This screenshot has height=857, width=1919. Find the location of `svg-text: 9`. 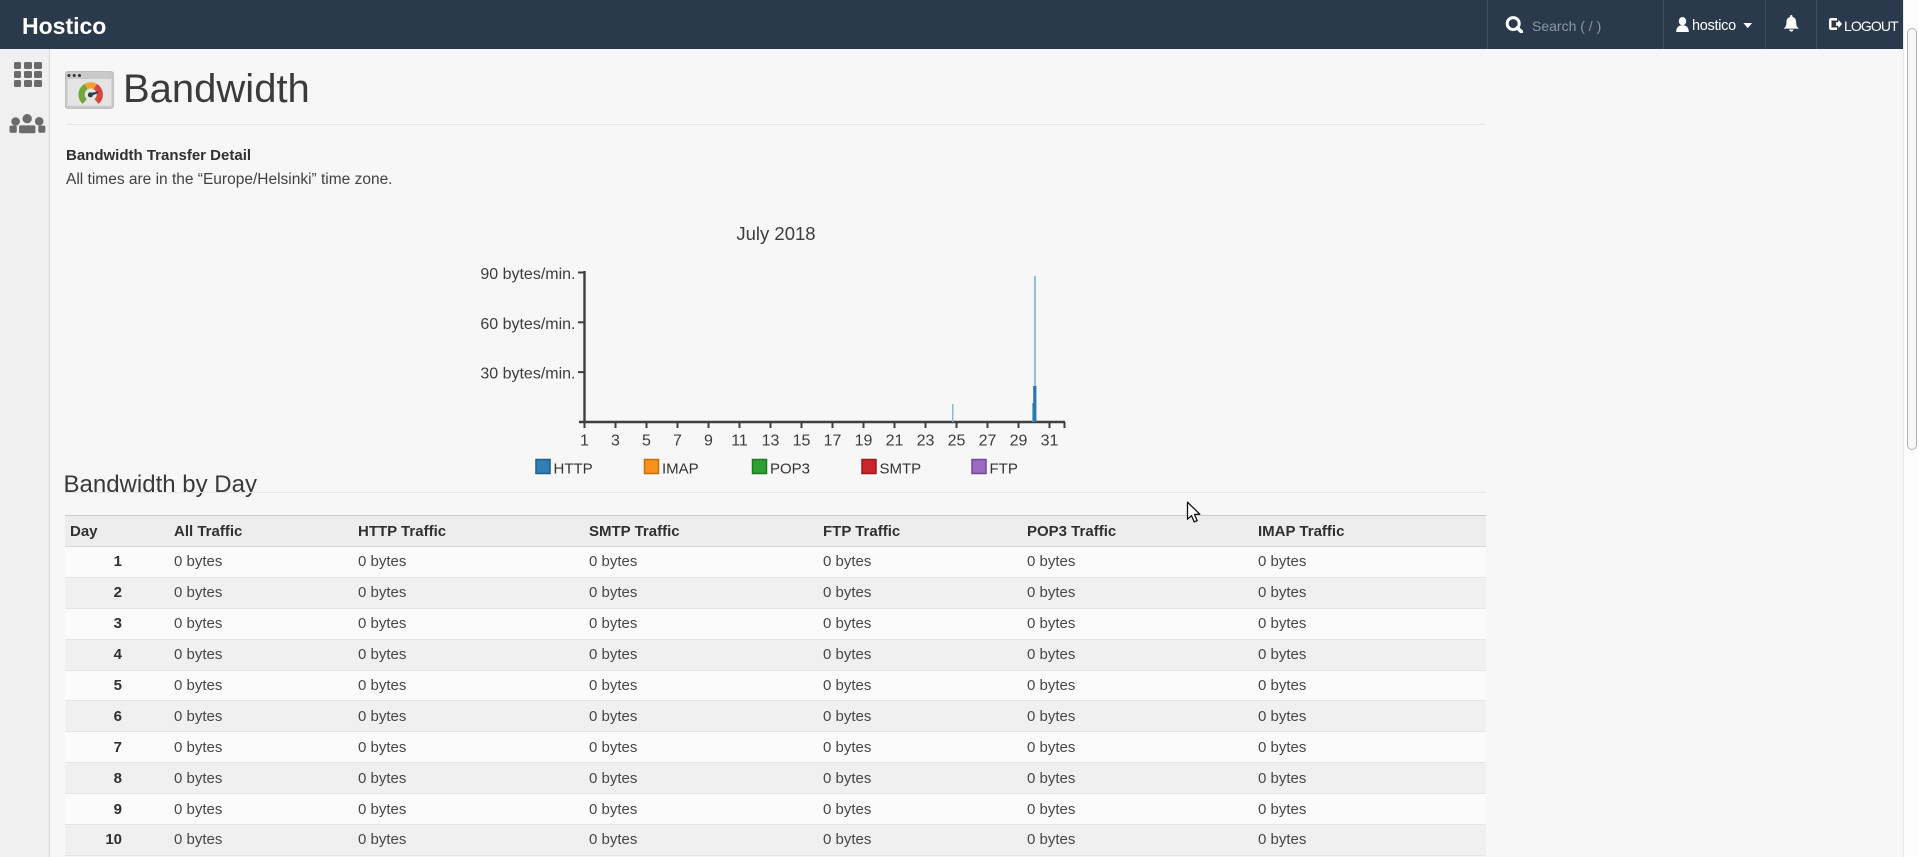

svg-text: 9 is located at coordinates (708, 441).